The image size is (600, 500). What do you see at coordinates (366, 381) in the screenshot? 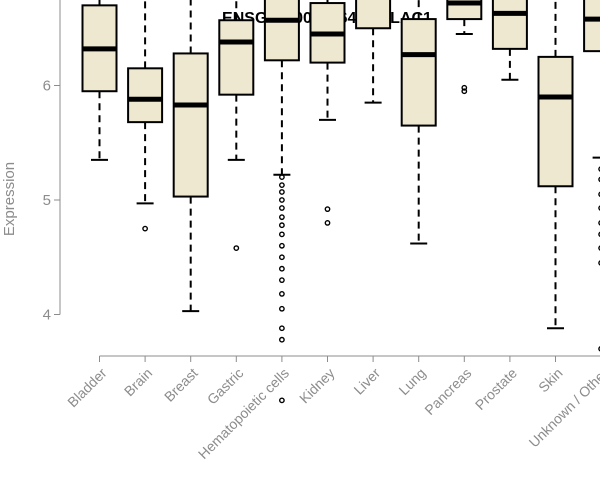
I see `x-tick-label: Liver` at bounding box center [366, 381].